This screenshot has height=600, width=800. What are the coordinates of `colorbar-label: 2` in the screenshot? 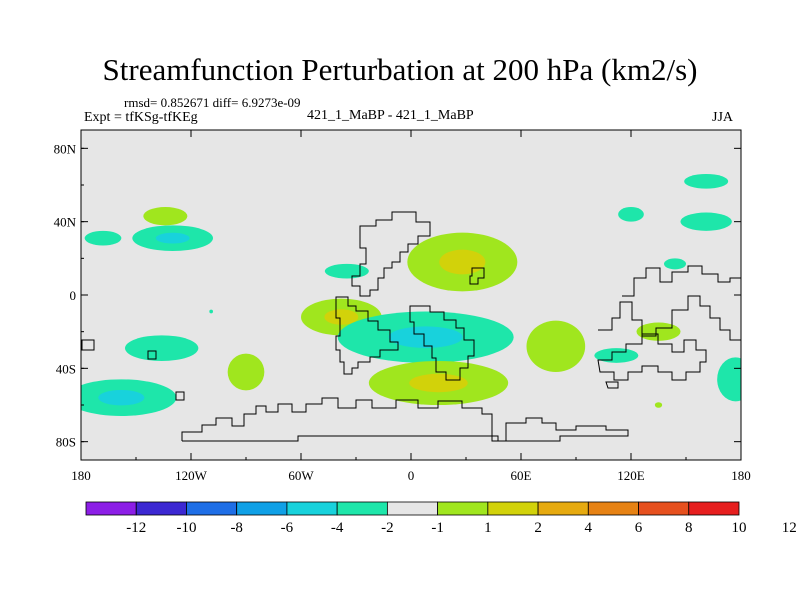 It's located at (538, 528).